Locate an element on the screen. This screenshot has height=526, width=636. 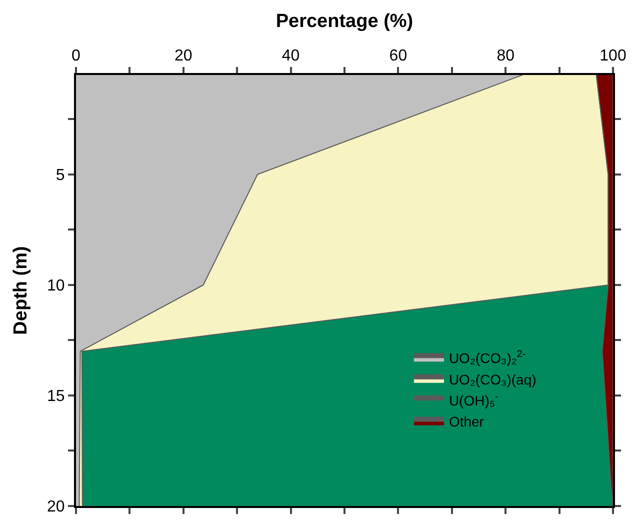
x-tick-label: 80 is located at coordinates (505, 56).